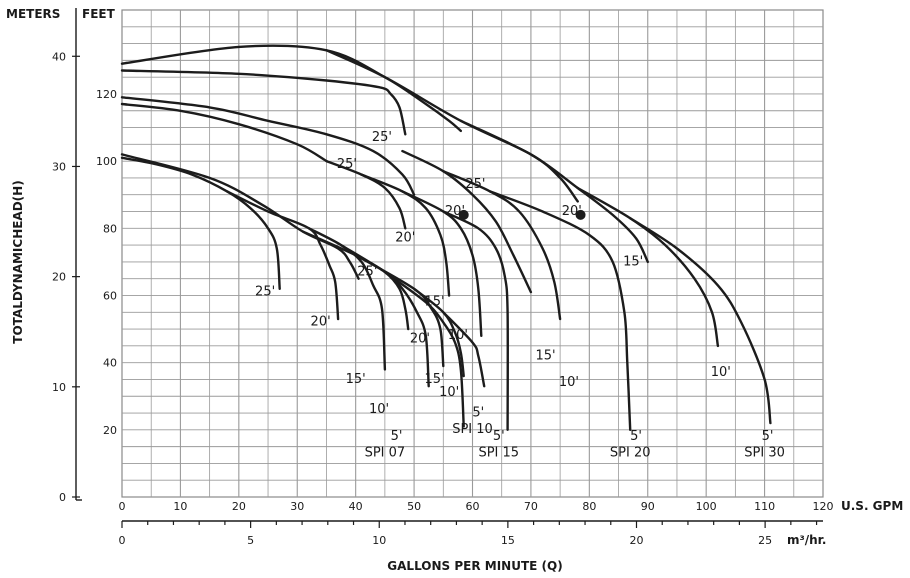 This screenshot has width=910, height=578. What do you see at coordinates (106, 94) in the screenshot?
I see `feet-tick-label: 120` at bounding box center [106, 94].